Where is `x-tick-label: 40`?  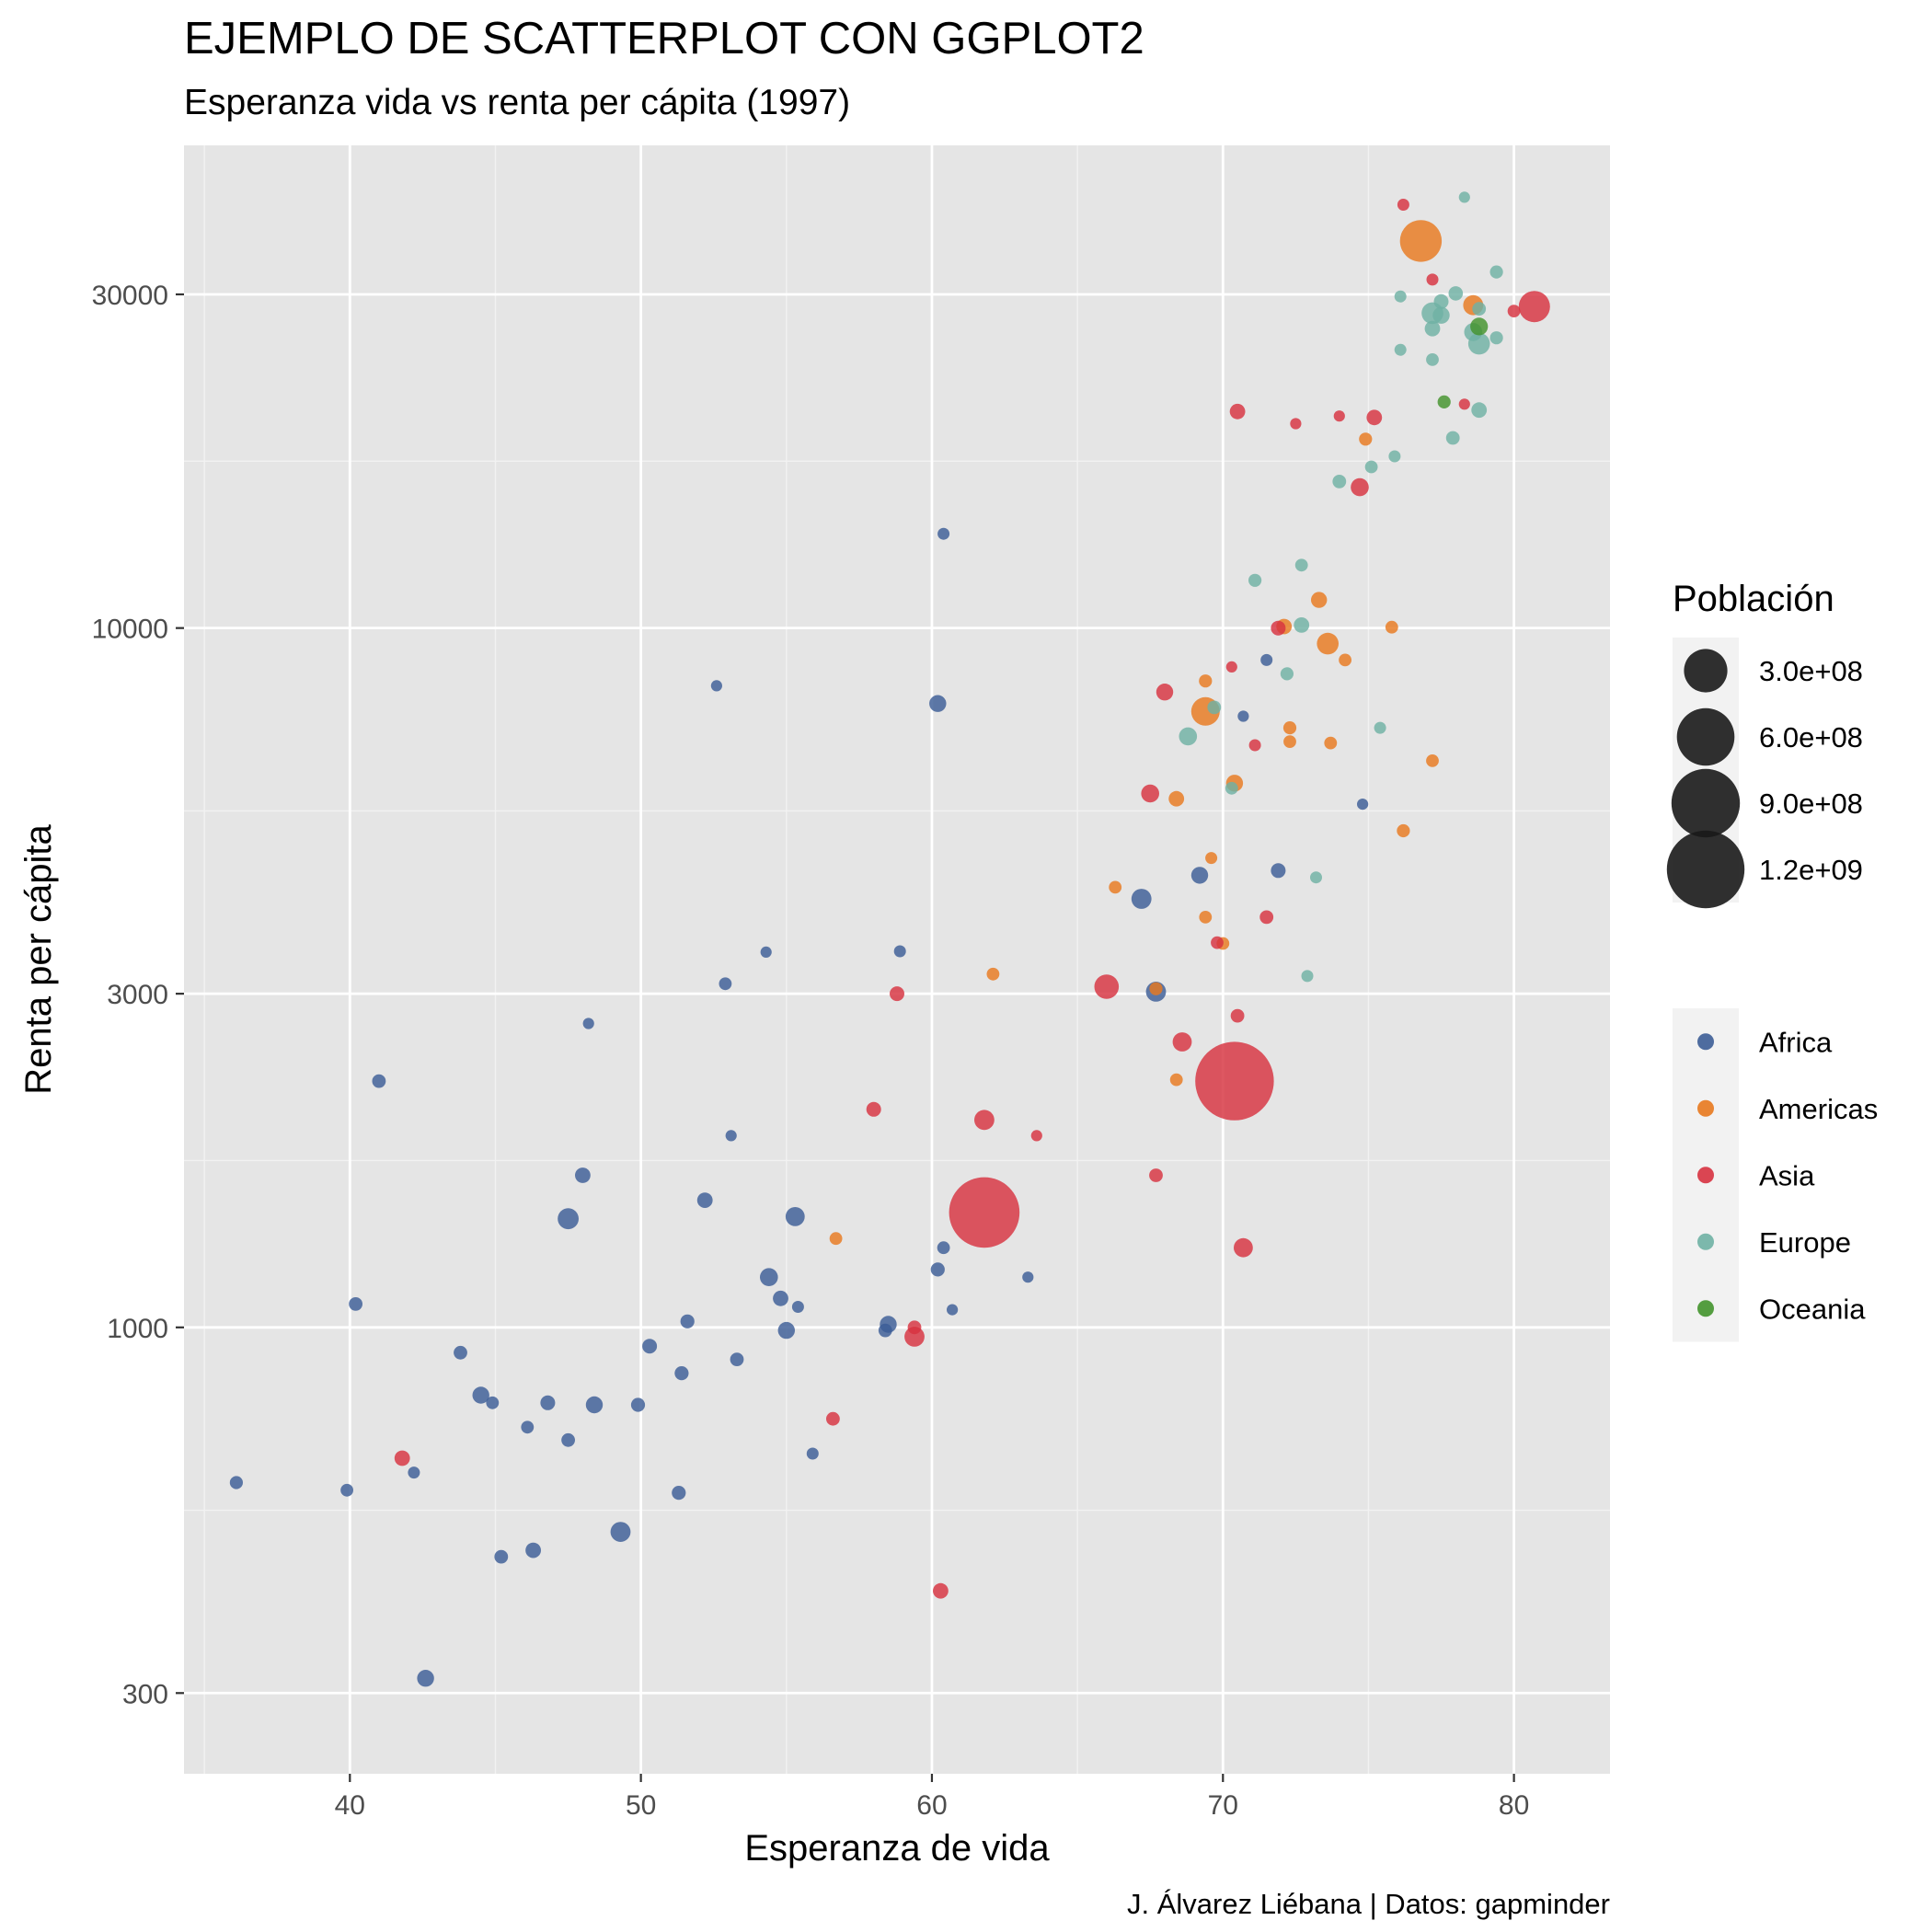
x-tick-label: 40 is located at coordinates (350, 1805).